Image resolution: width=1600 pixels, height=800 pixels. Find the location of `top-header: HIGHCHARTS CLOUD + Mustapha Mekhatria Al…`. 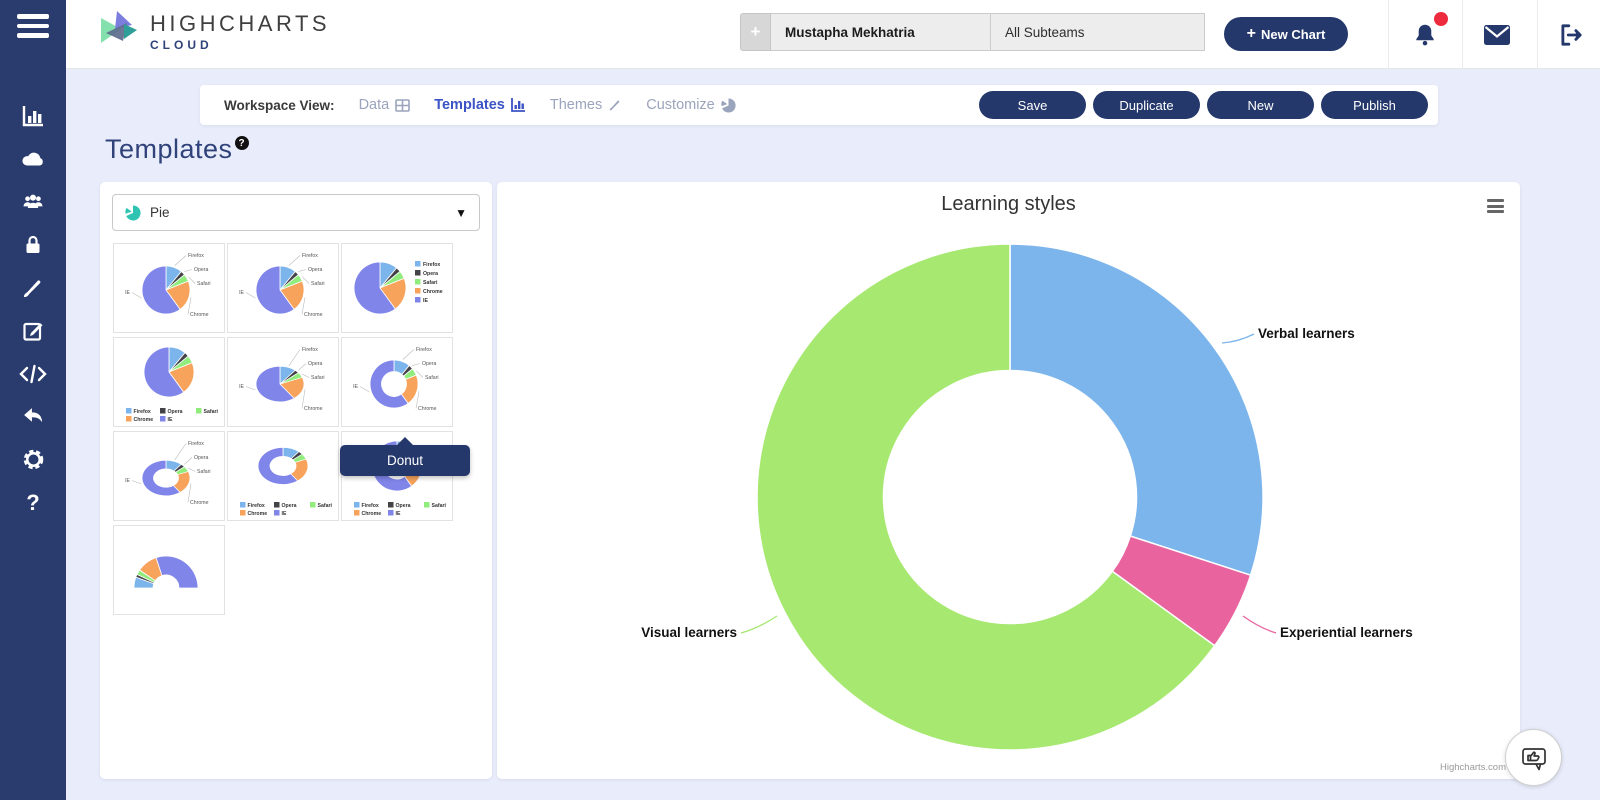

top-header: HIGHCHARTS CLOUD + Mustapha Mekhatria Al… is located at coordinates (833, 34).